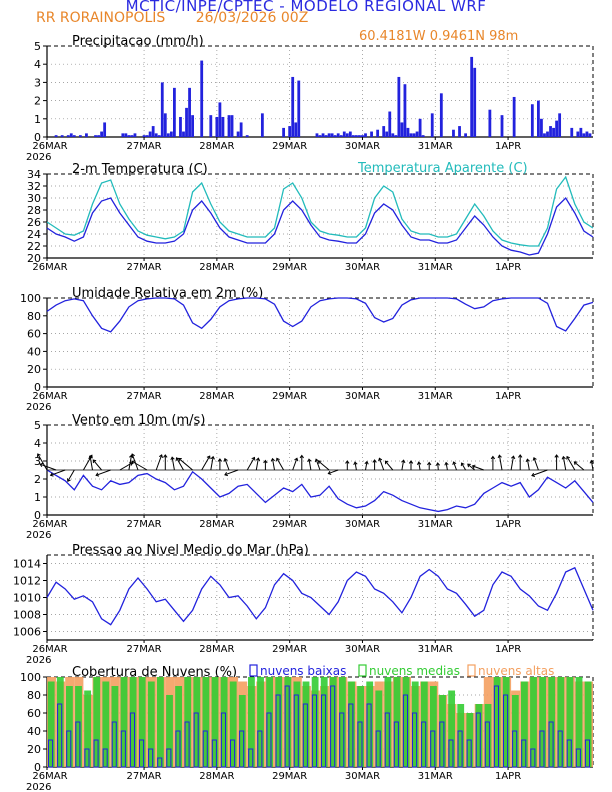 The image size is (612, 792). Describe the element at coordinates (439, 36) in the screenshot. I see `station-location: 60.4181W 0.9461N 98m` at that location.